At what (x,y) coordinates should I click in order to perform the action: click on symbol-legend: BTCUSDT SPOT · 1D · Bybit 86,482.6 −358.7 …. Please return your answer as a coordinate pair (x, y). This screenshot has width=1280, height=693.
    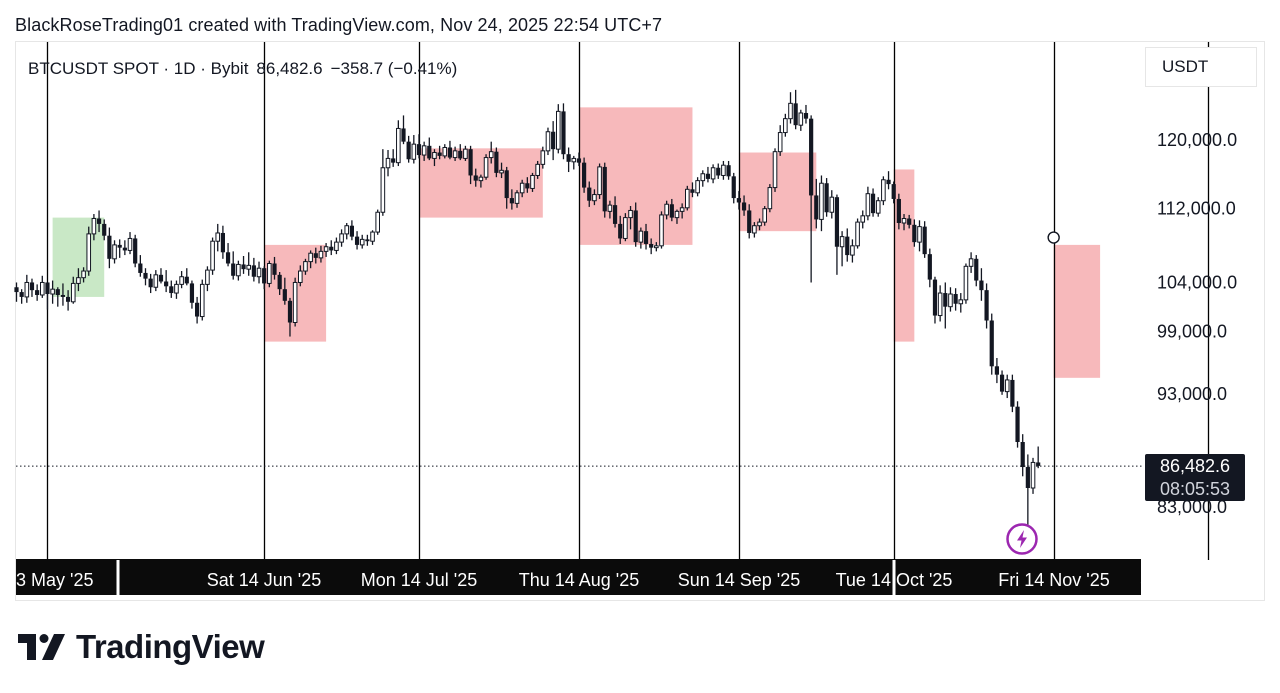
    Looking at the image, I should click on (246, 69).